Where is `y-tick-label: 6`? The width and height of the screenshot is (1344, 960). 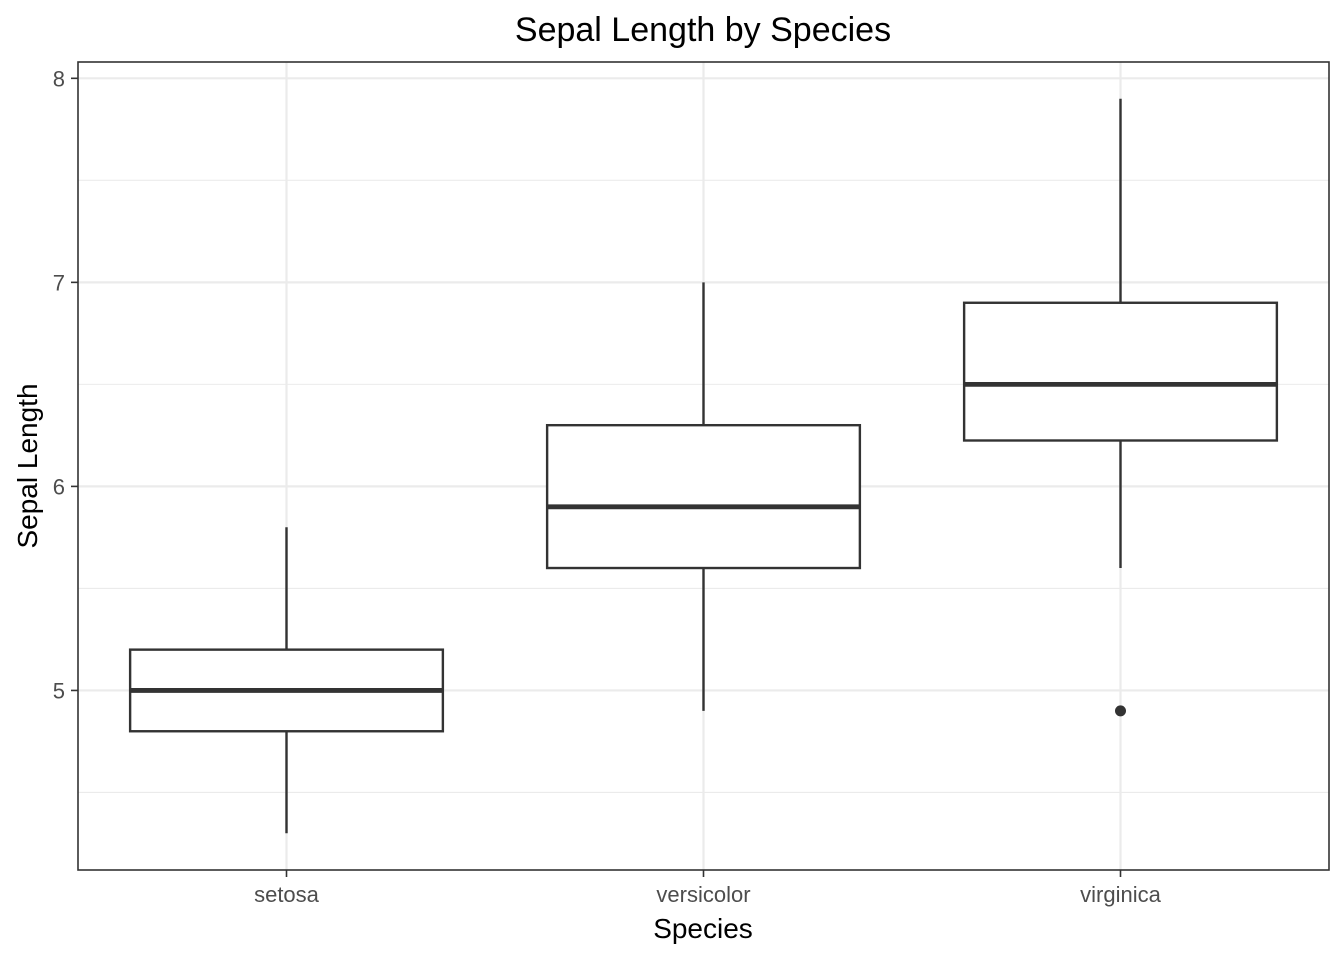
y-tick-label: 6 is located at coordinates (59, 486).